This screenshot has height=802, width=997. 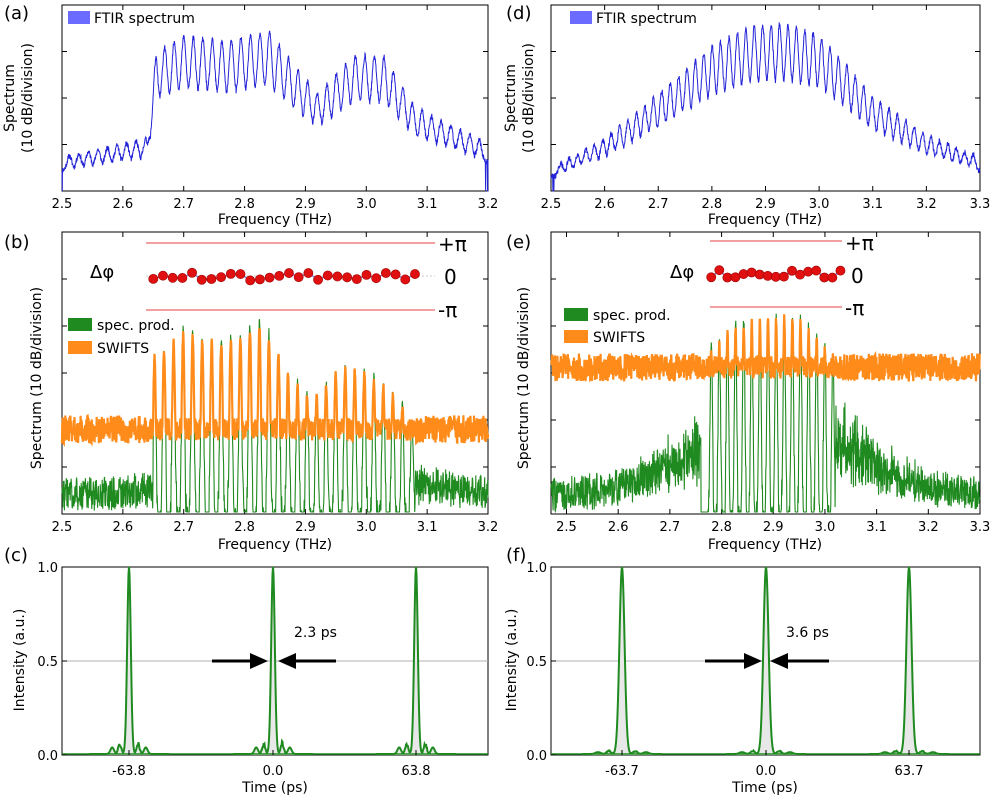 I want to click on panel-b-legend-swifts: SWIFTS, so click(x=123, y=349).